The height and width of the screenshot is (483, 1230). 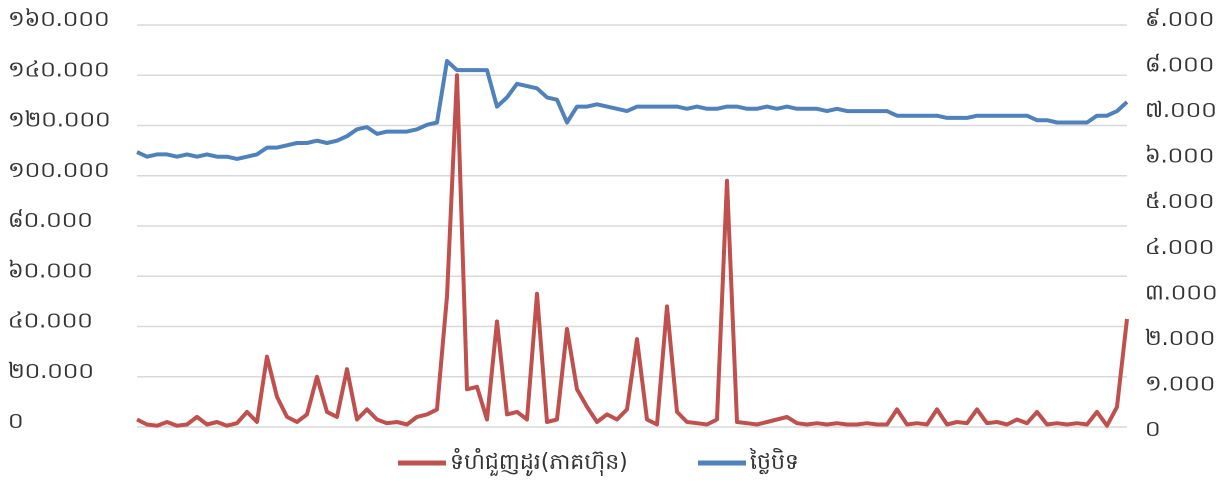 I want to click on y2-tick-label: ១.០០០, so click(x=1180, y=383).